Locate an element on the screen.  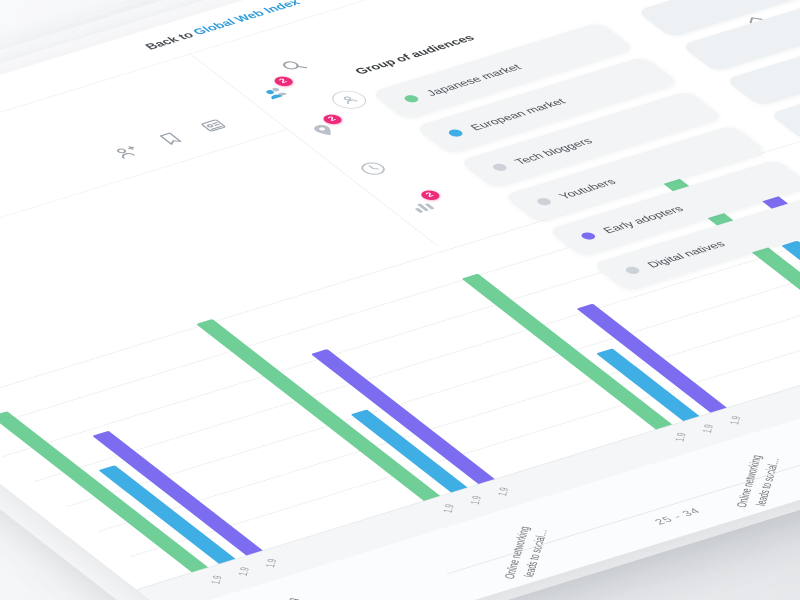
location-pin-icon is located at coordinates (322, 130).